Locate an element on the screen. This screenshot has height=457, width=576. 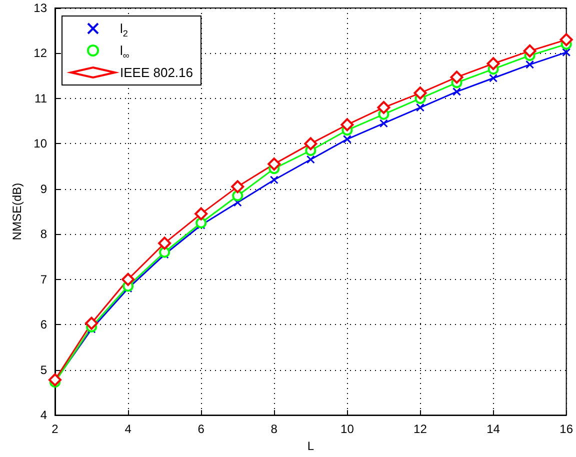
y-axis-title: NMSE(dB) is located at coordinates (17, 211).